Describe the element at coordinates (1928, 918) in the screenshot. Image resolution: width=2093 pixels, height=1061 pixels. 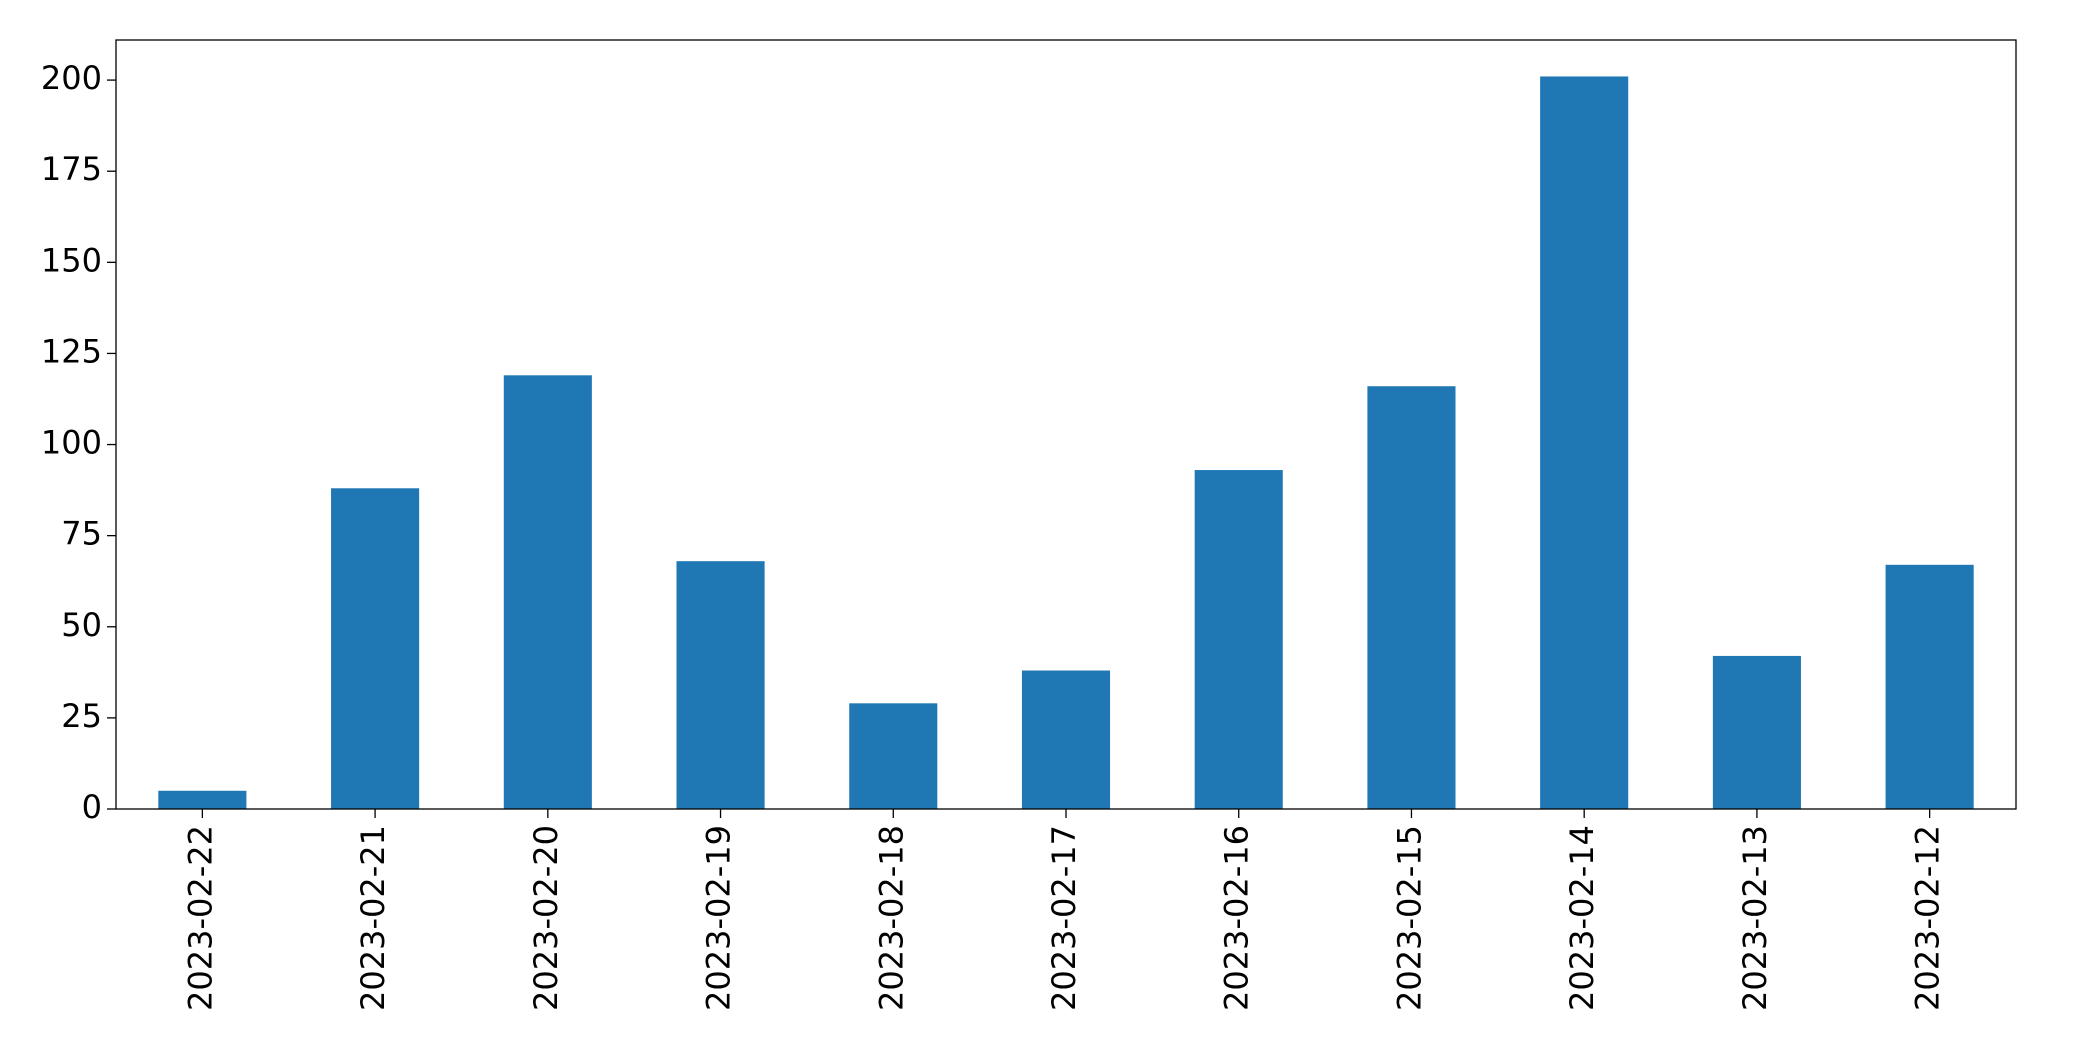
I see `x-tick-label: 2023-02-12` at that location.